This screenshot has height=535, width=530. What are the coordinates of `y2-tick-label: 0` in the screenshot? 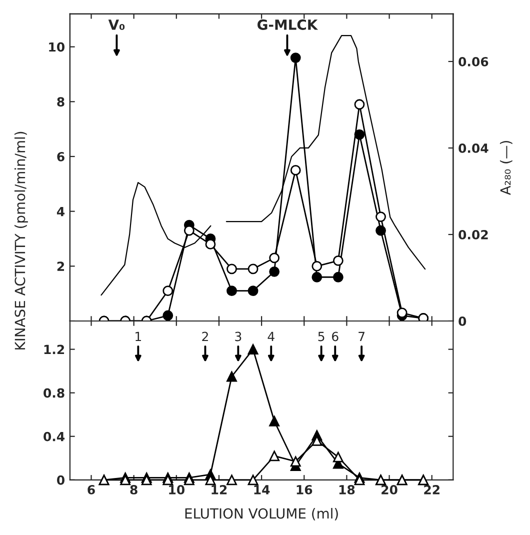 It's located at (462, 321).